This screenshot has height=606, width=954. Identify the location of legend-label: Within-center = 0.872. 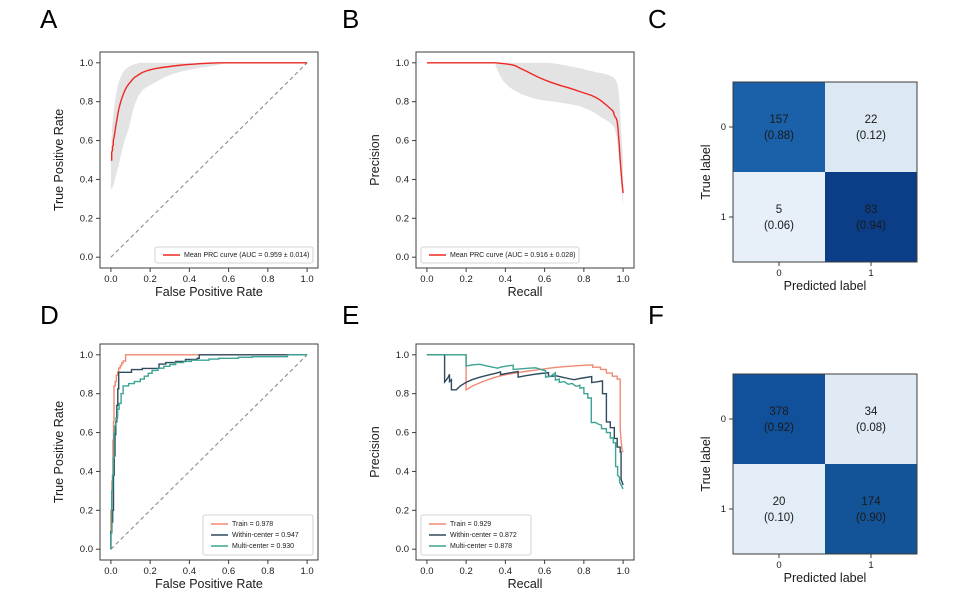
(483, 535).